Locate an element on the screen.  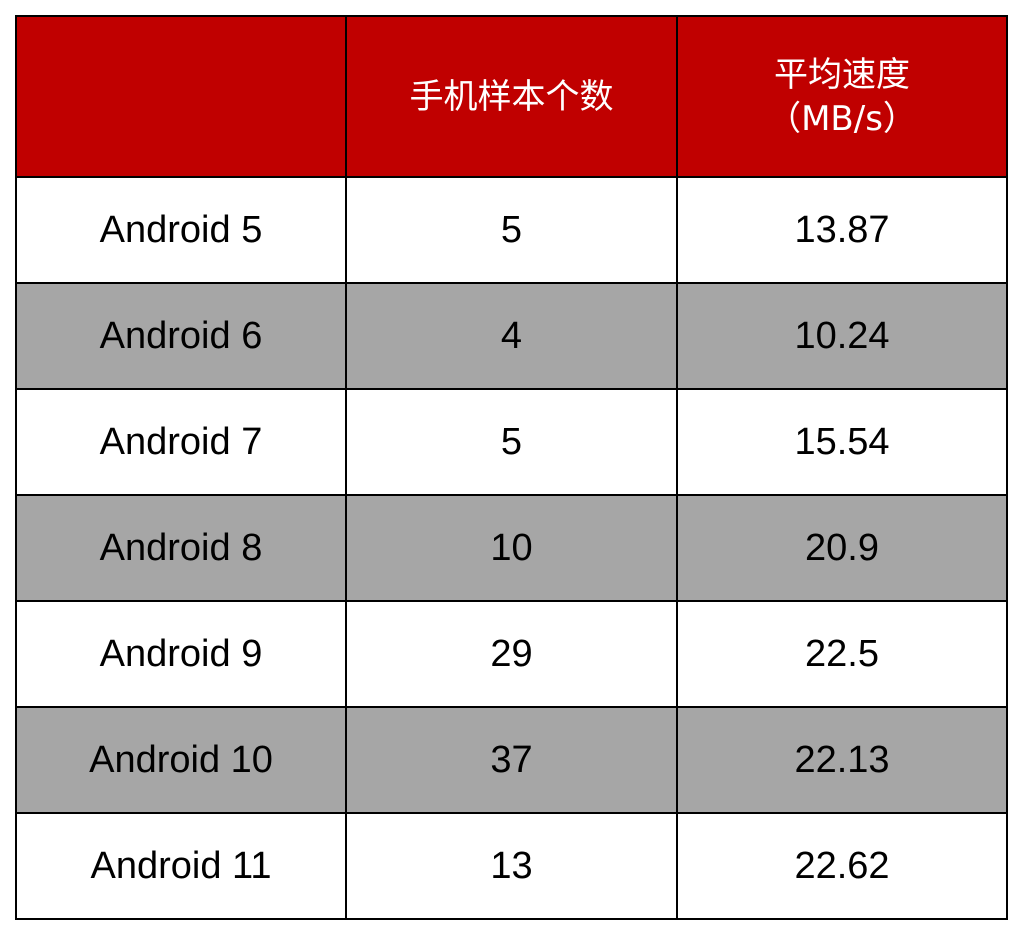
cell-avg-speed: 22.62 is located at coordinates (842, 866).